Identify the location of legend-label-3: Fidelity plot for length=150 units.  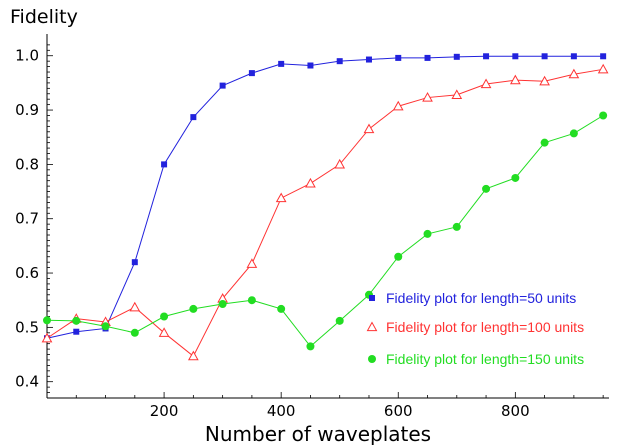
(485, 359).